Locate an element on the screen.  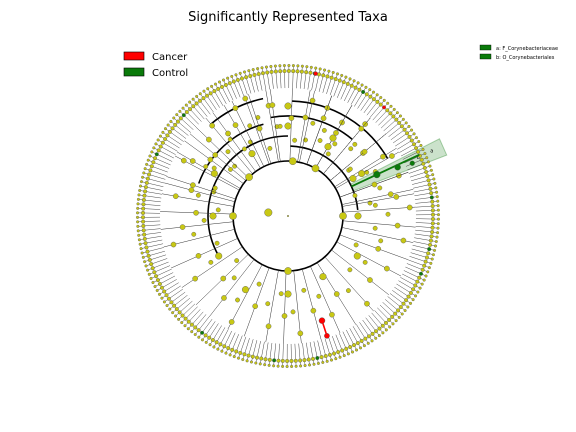
legend: Cancer Control is located at coordinates (155, 65).